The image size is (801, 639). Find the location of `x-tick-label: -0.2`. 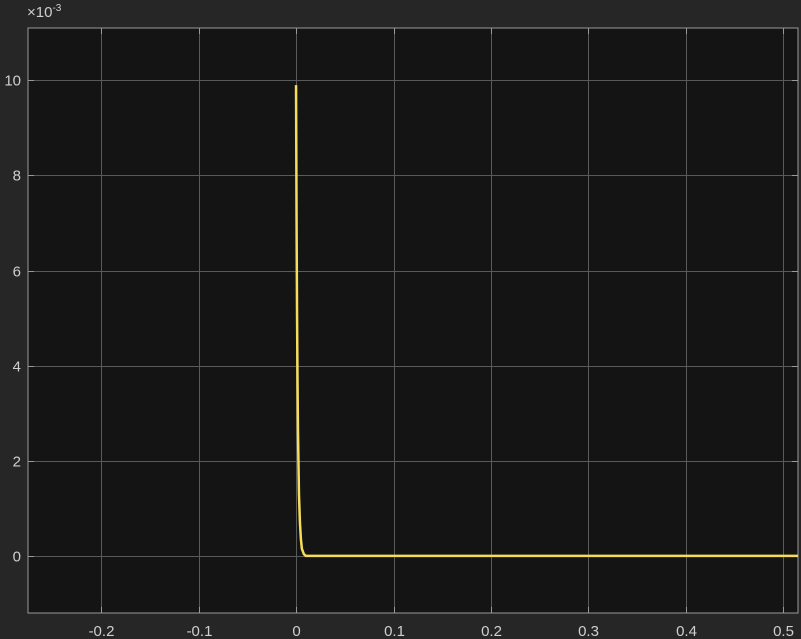

x-tick-label: -0.2 is located at coordinates (102, 631).